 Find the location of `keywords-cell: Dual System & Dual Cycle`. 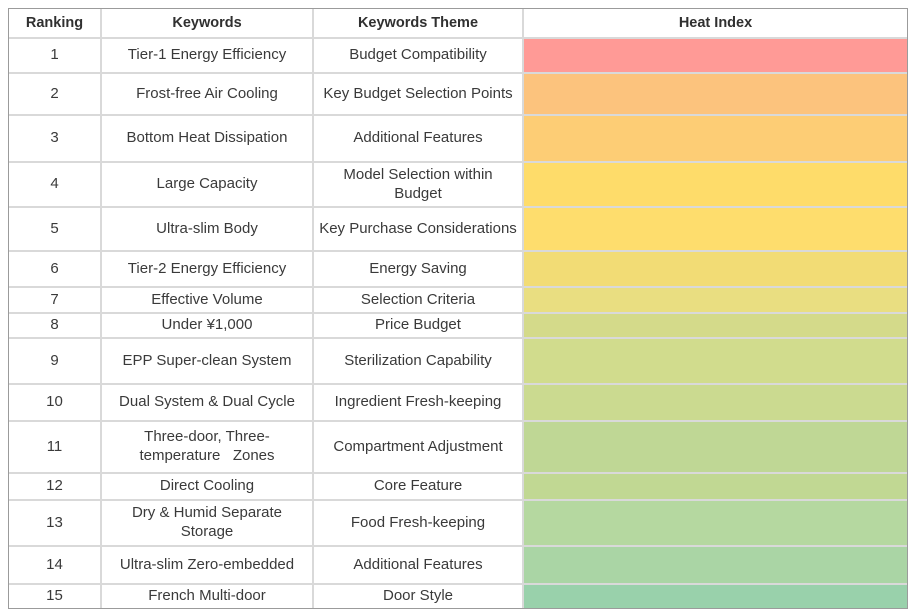

keywords-cell: Dual System & Dual Cycle is located at coordinates (206, 402).